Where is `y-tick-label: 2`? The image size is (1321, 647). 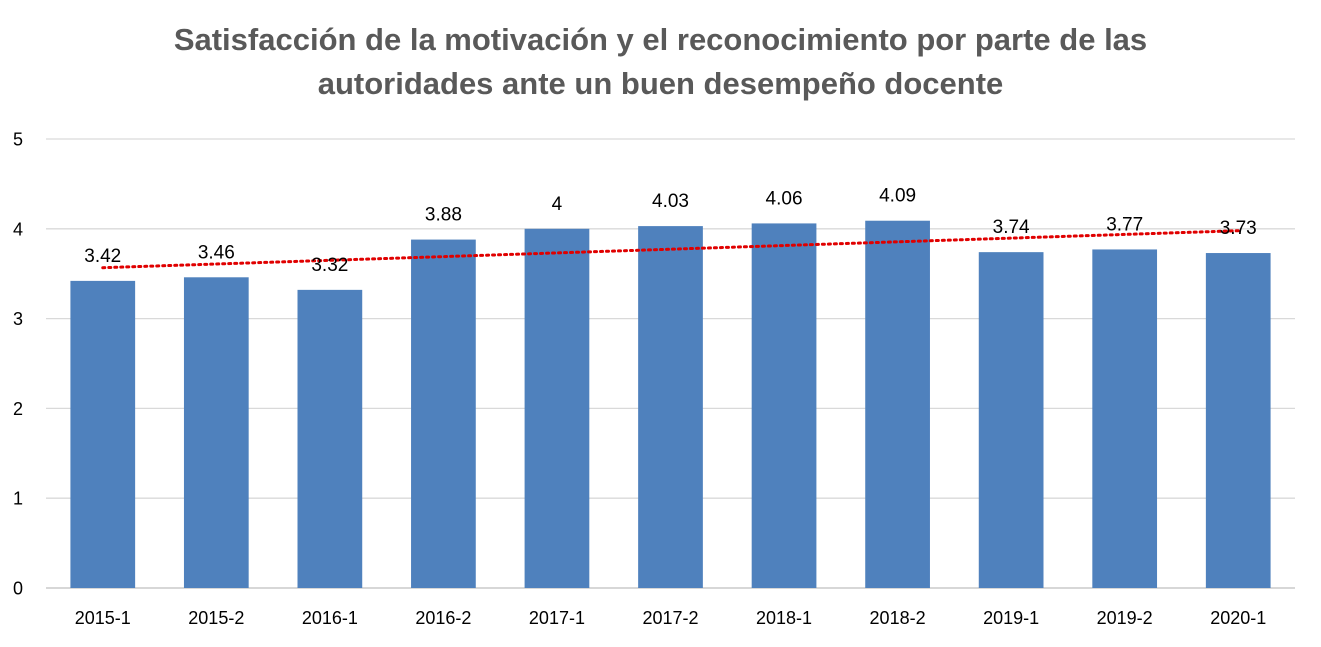
y-tick-label: 2 is located at coordinates (18, 409).